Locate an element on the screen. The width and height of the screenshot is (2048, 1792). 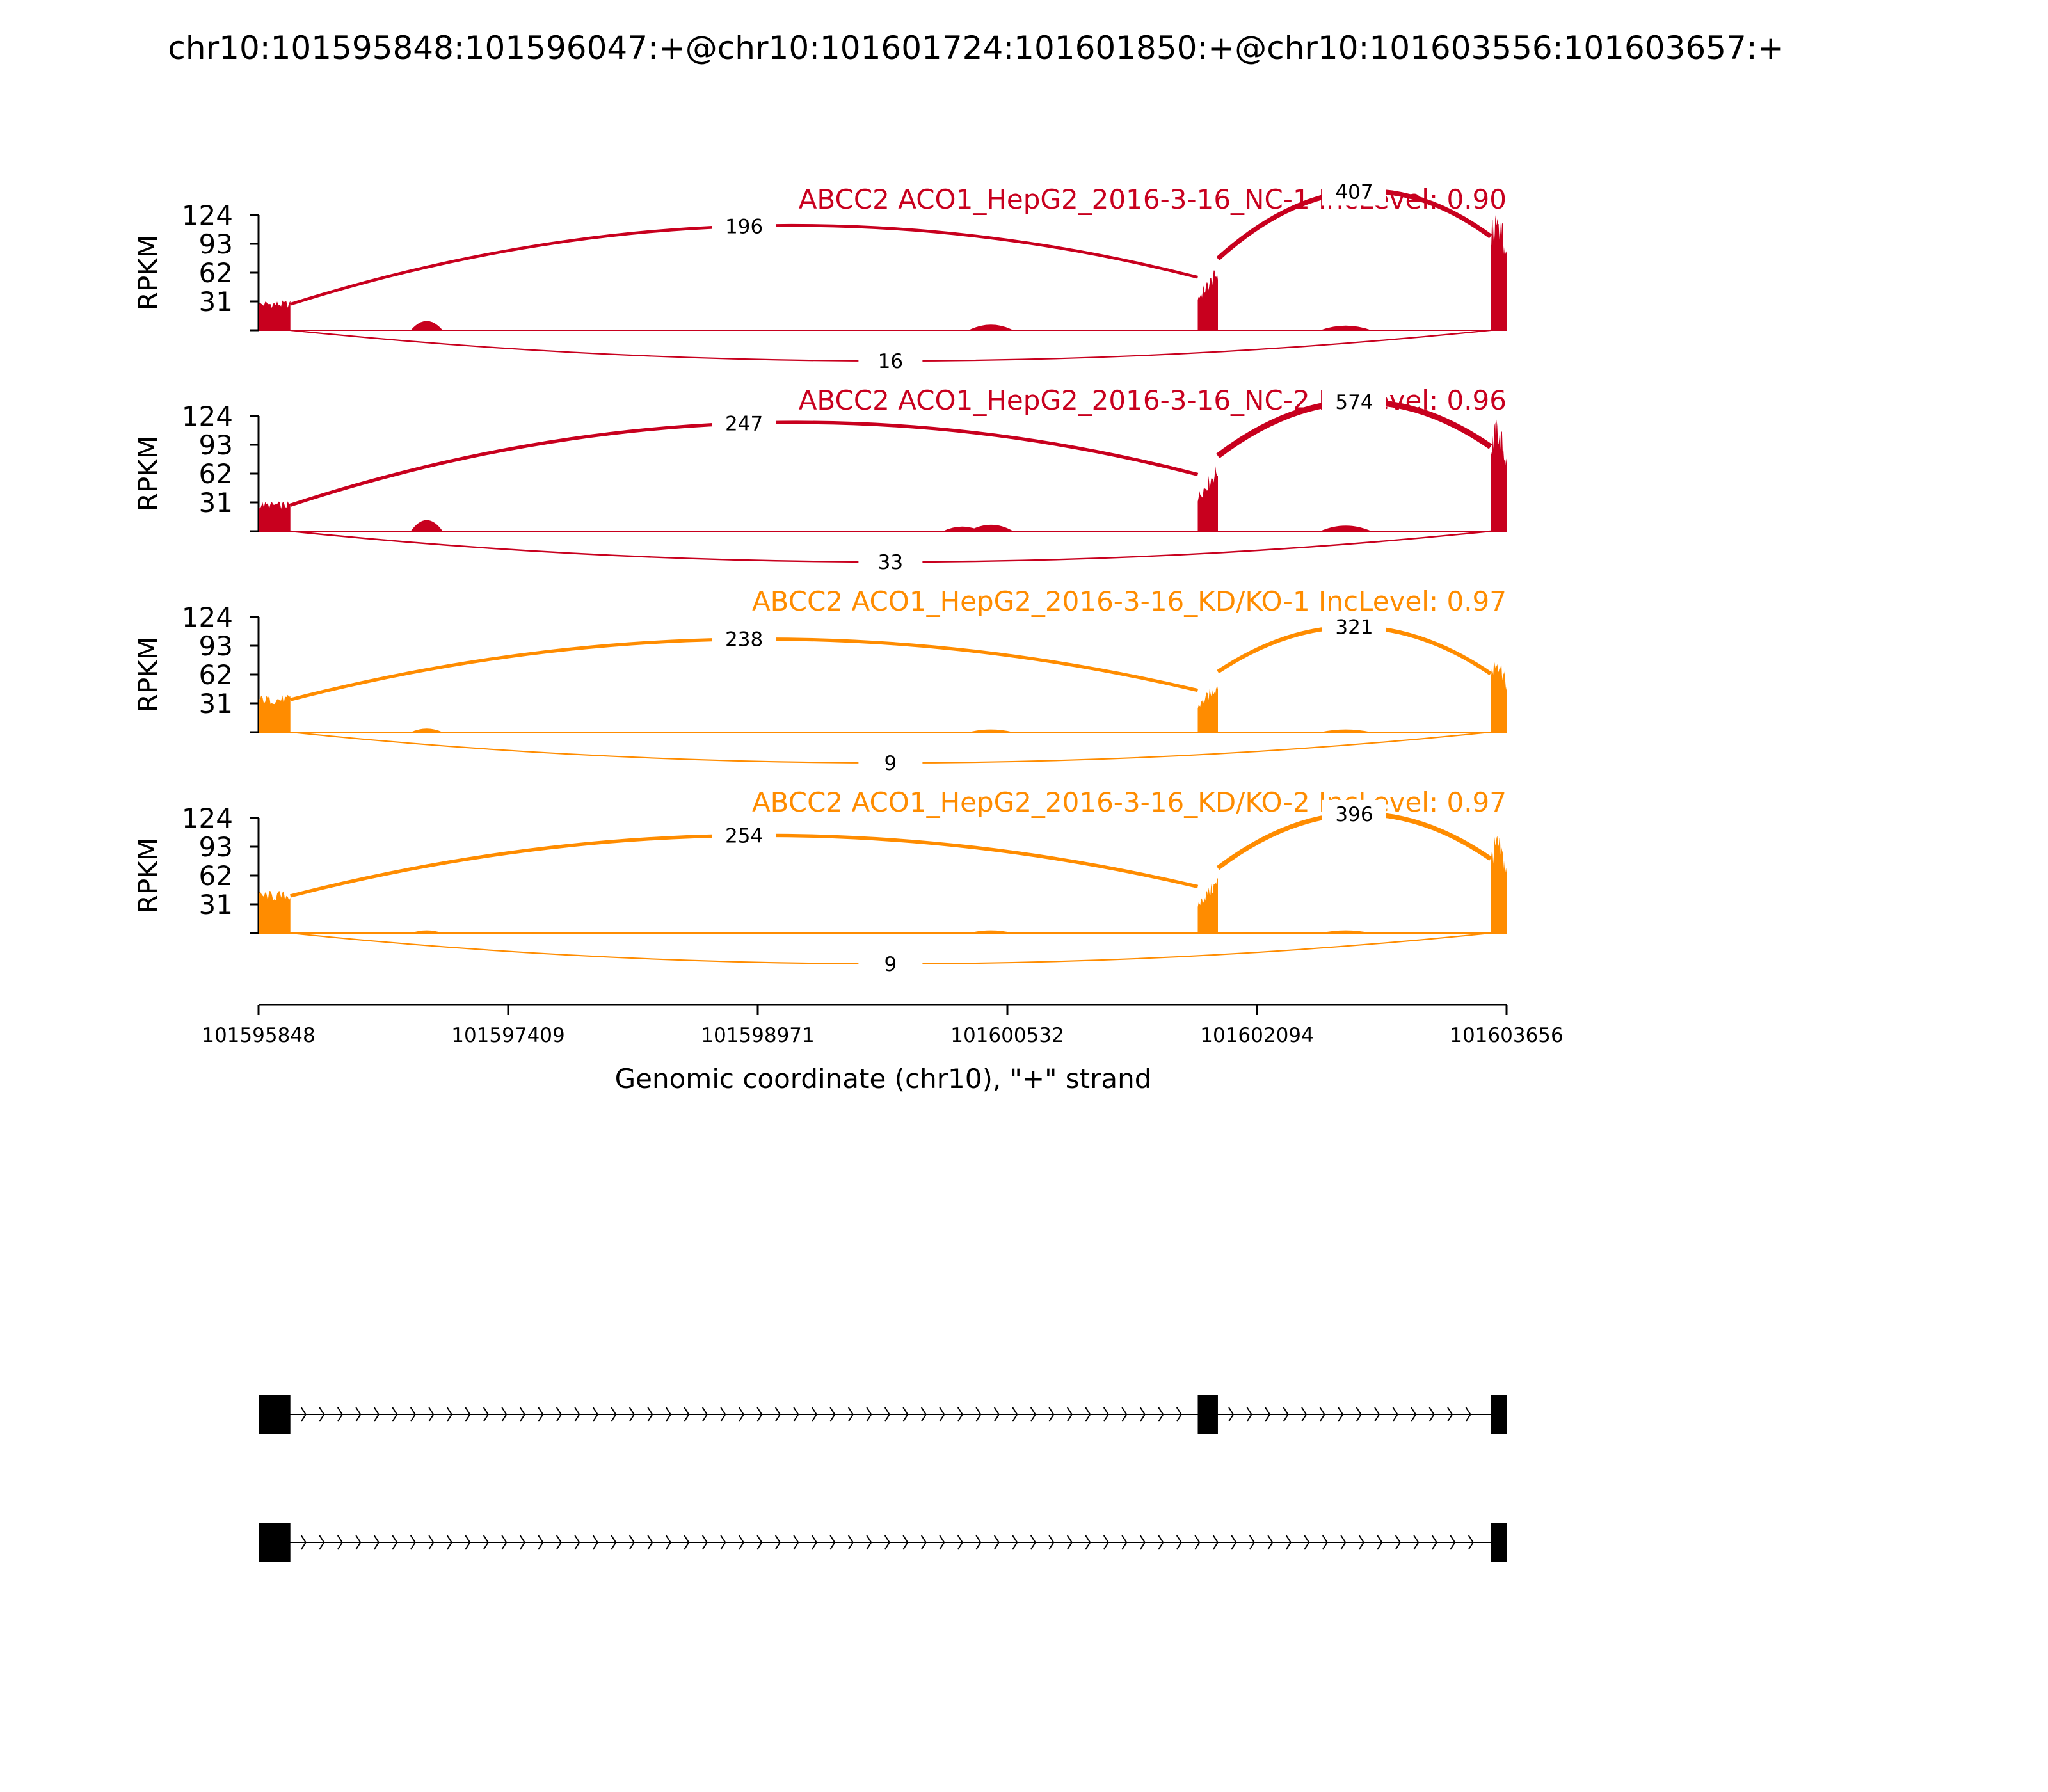
x-tick-label: 101603656 is located at coordinates (1507, 1035).